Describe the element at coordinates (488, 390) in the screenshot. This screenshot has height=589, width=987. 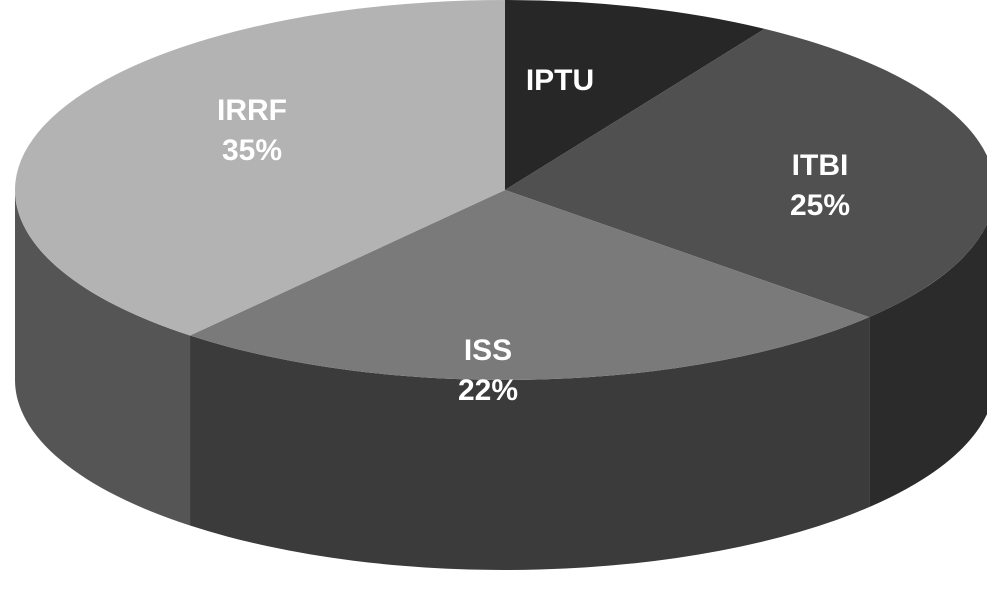
I see `data-label-percent-iss: 22%` at that location.